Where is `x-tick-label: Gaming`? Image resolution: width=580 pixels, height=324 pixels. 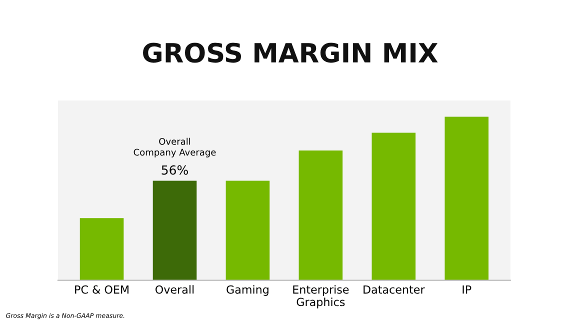 x-tick-label: Gaming is located at coordinates (247, 290).